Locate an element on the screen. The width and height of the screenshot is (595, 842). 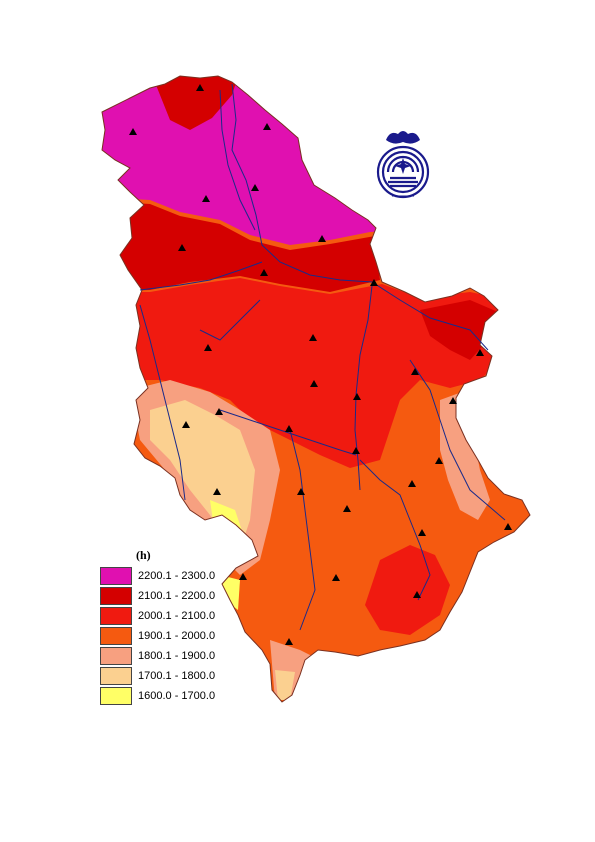
zone-1800-1900-east is located at coordinates (465, 456).